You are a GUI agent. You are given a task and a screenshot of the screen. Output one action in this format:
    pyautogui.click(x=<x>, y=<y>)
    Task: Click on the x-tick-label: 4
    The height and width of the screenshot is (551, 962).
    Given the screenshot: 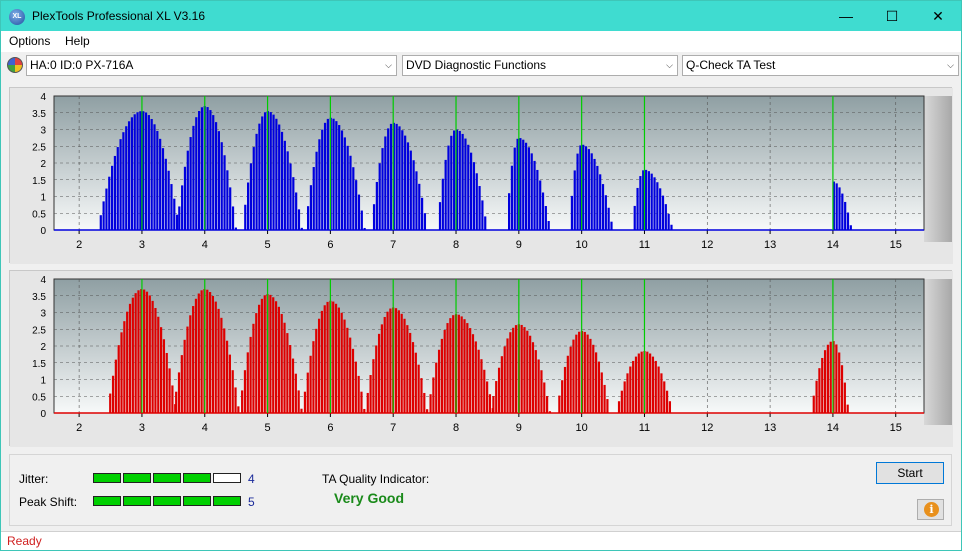 What is the action you would take?
    pyautogui.click(x=205, y=245)
    